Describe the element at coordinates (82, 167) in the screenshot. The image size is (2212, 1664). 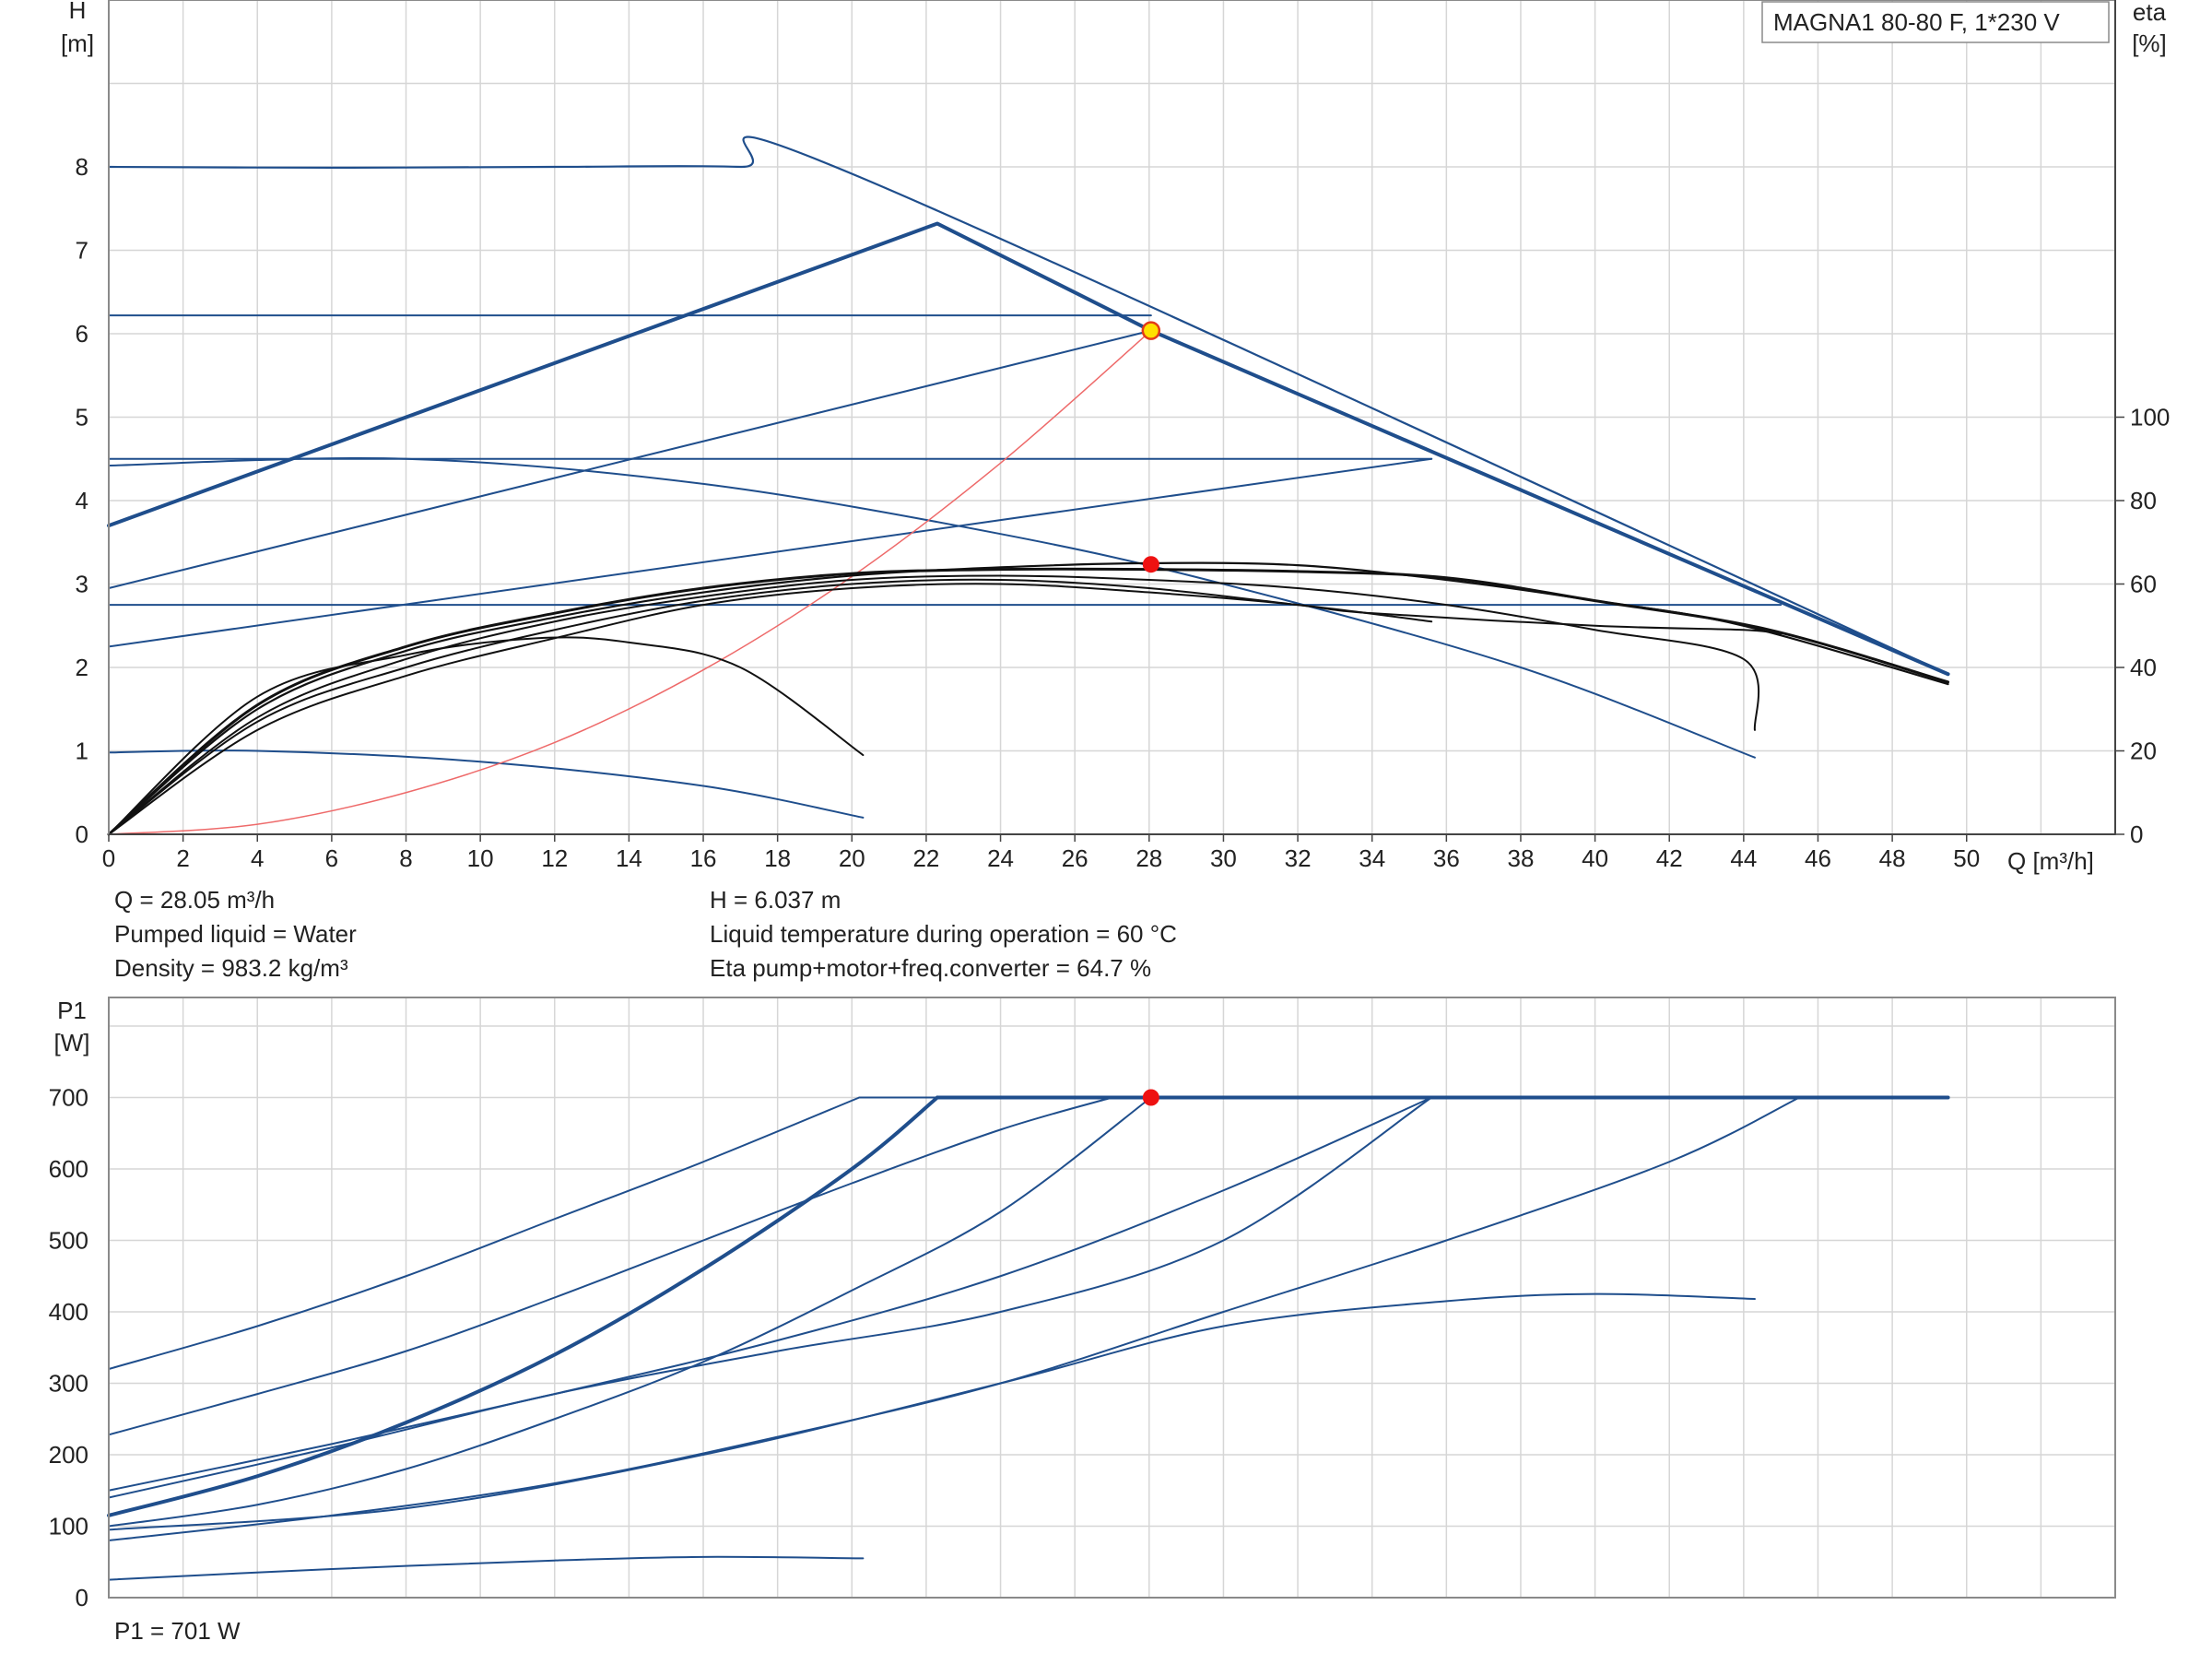
I see `head-y-tick-label: 8` at that location.